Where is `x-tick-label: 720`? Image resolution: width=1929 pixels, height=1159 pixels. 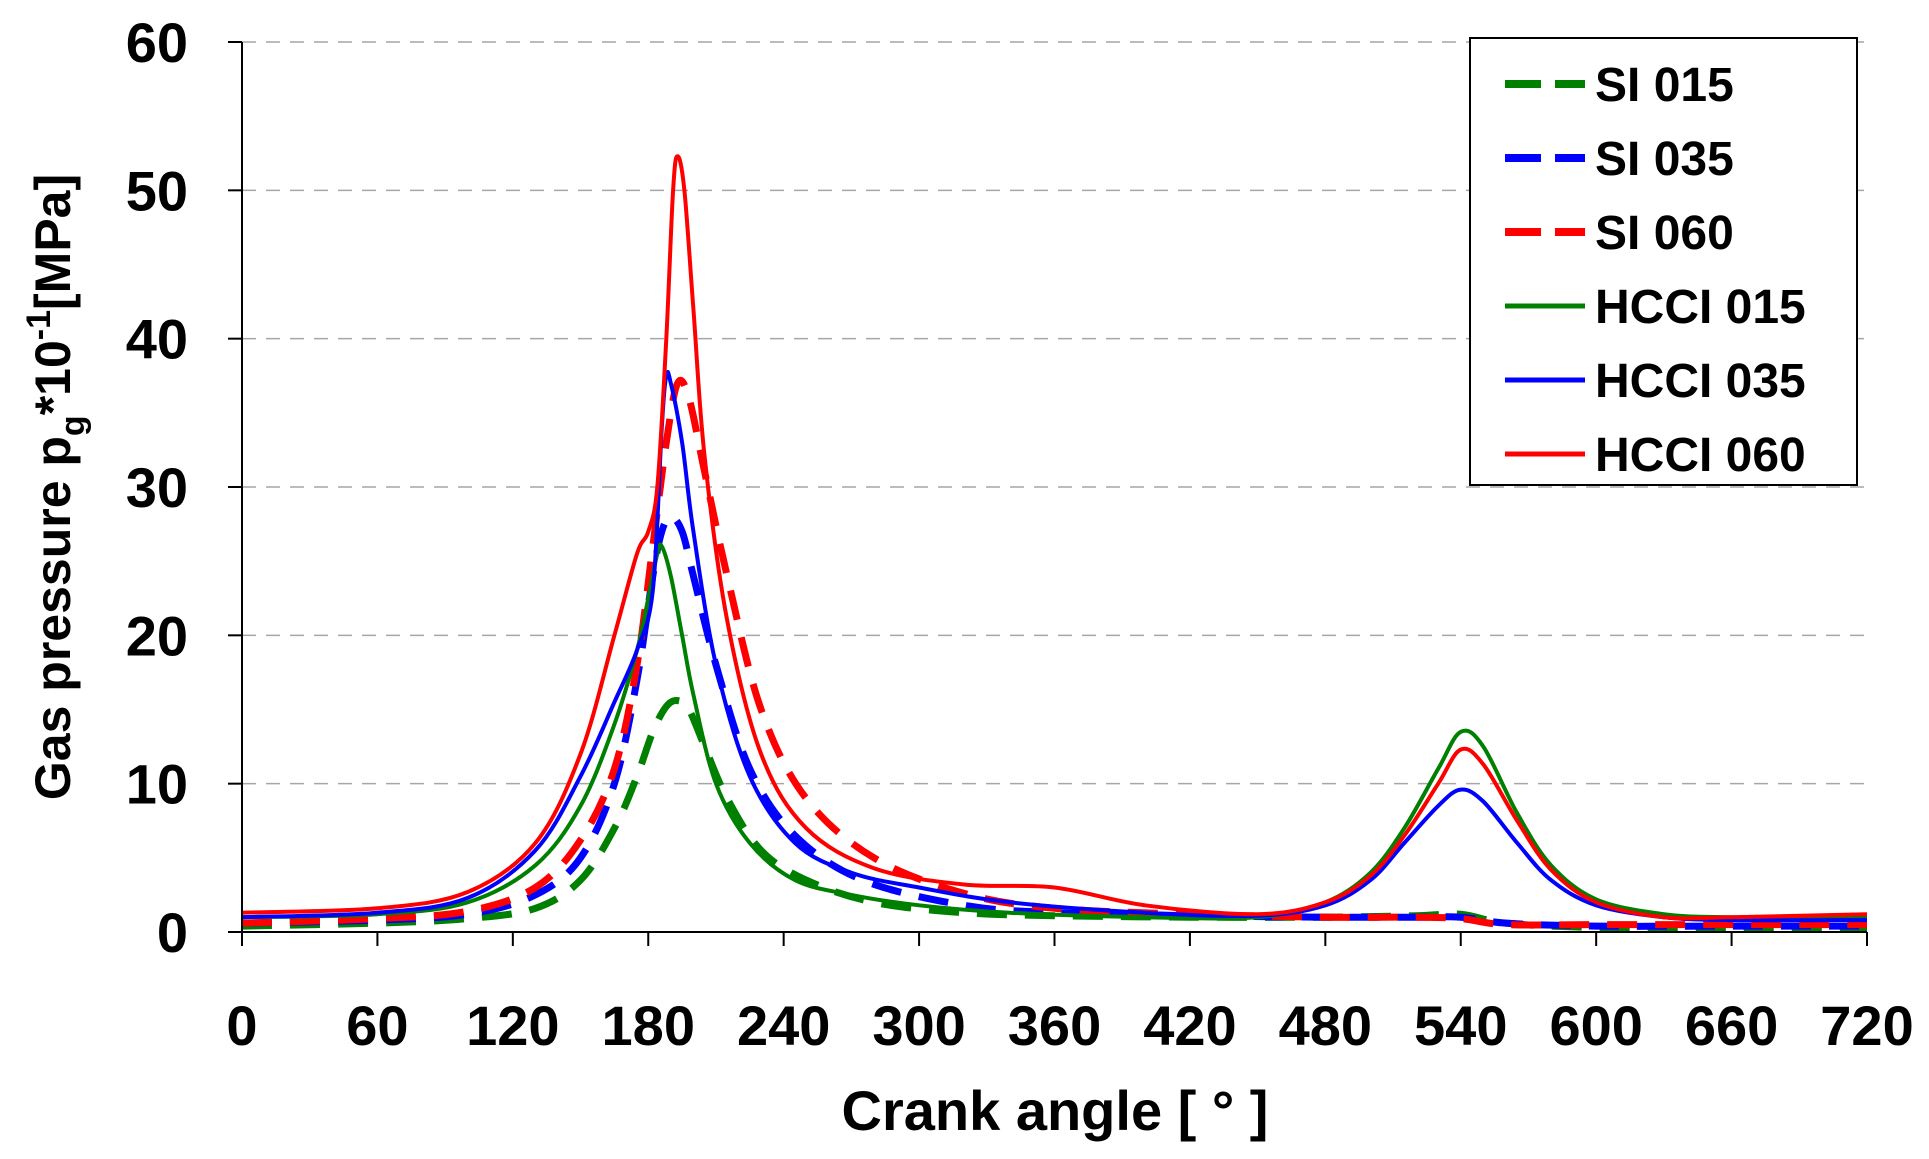
x-tick-label: 720 is located at coordinates (1866, 1025).